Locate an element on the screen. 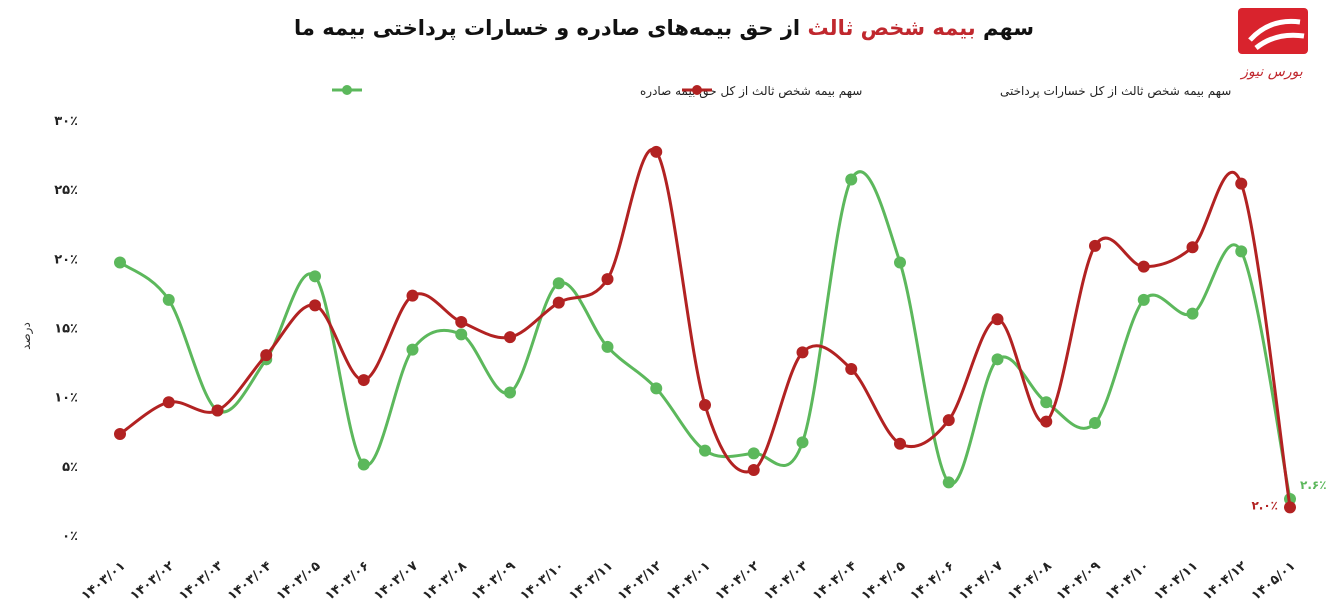 The height and width of the screenshot is (612, 1328). x-tick-label: ۱۴۰۴/۰۴ is located at coordinates (835, 581).